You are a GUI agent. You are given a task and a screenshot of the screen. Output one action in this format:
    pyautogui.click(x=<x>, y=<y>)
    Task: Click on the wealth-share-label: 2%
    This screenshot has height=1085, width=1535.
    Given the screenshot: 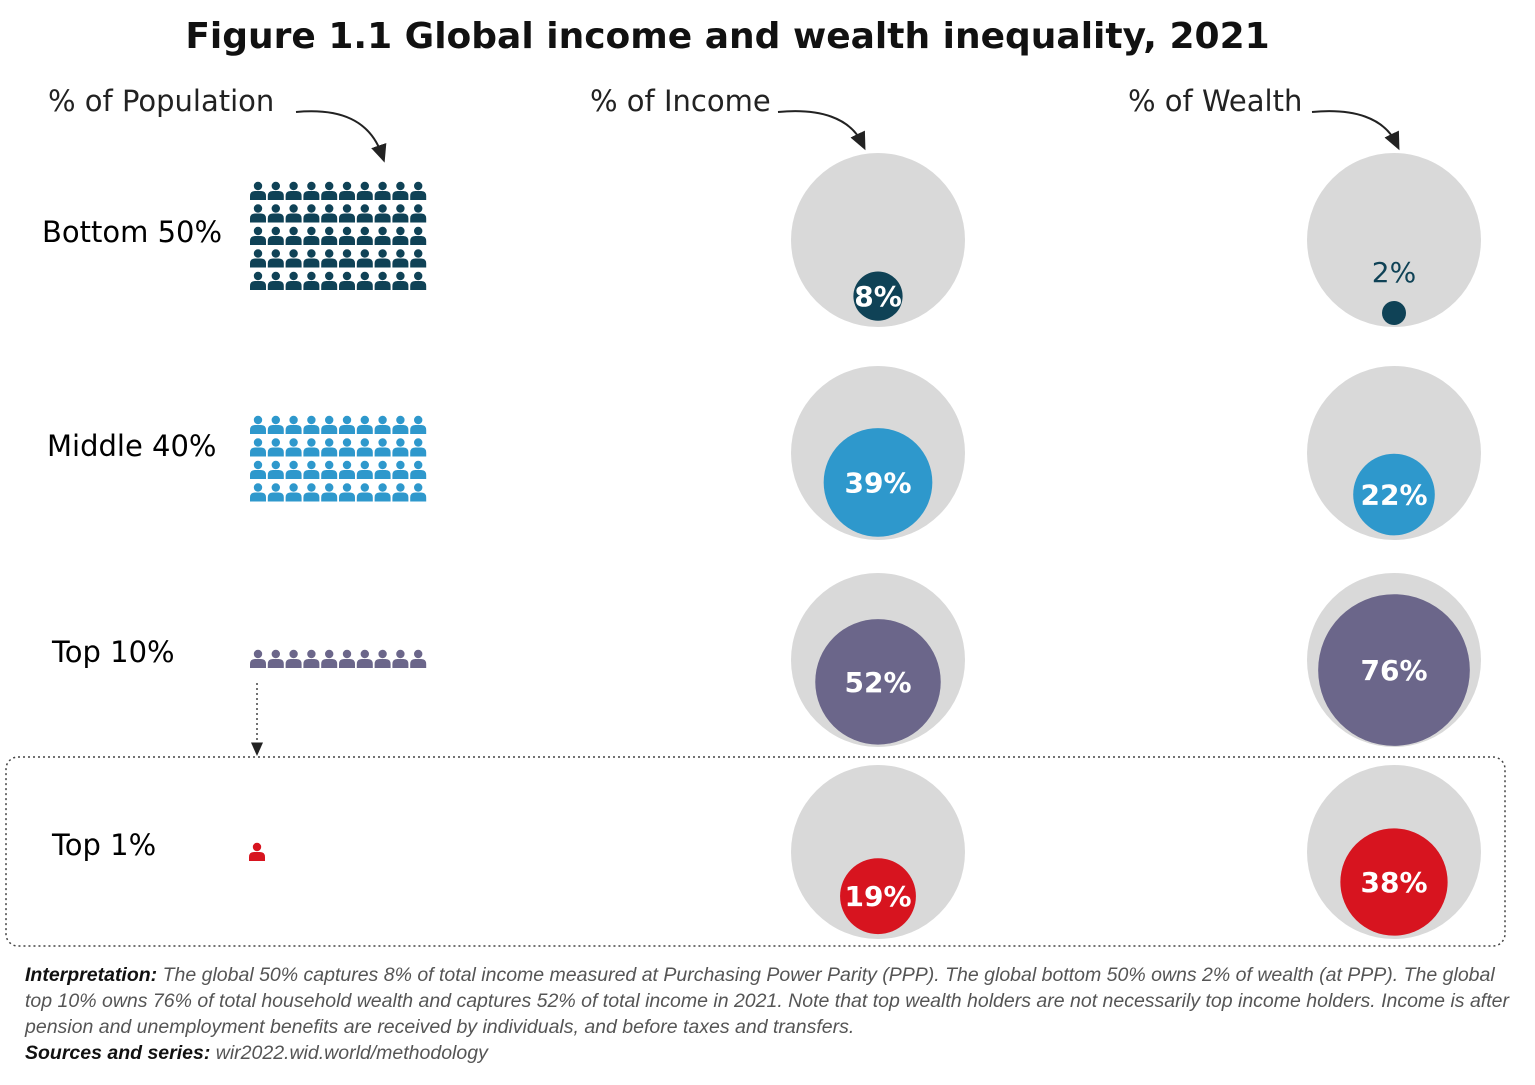 What is the action you would take?
    pyautogui.click(x=1394, y=272)
    